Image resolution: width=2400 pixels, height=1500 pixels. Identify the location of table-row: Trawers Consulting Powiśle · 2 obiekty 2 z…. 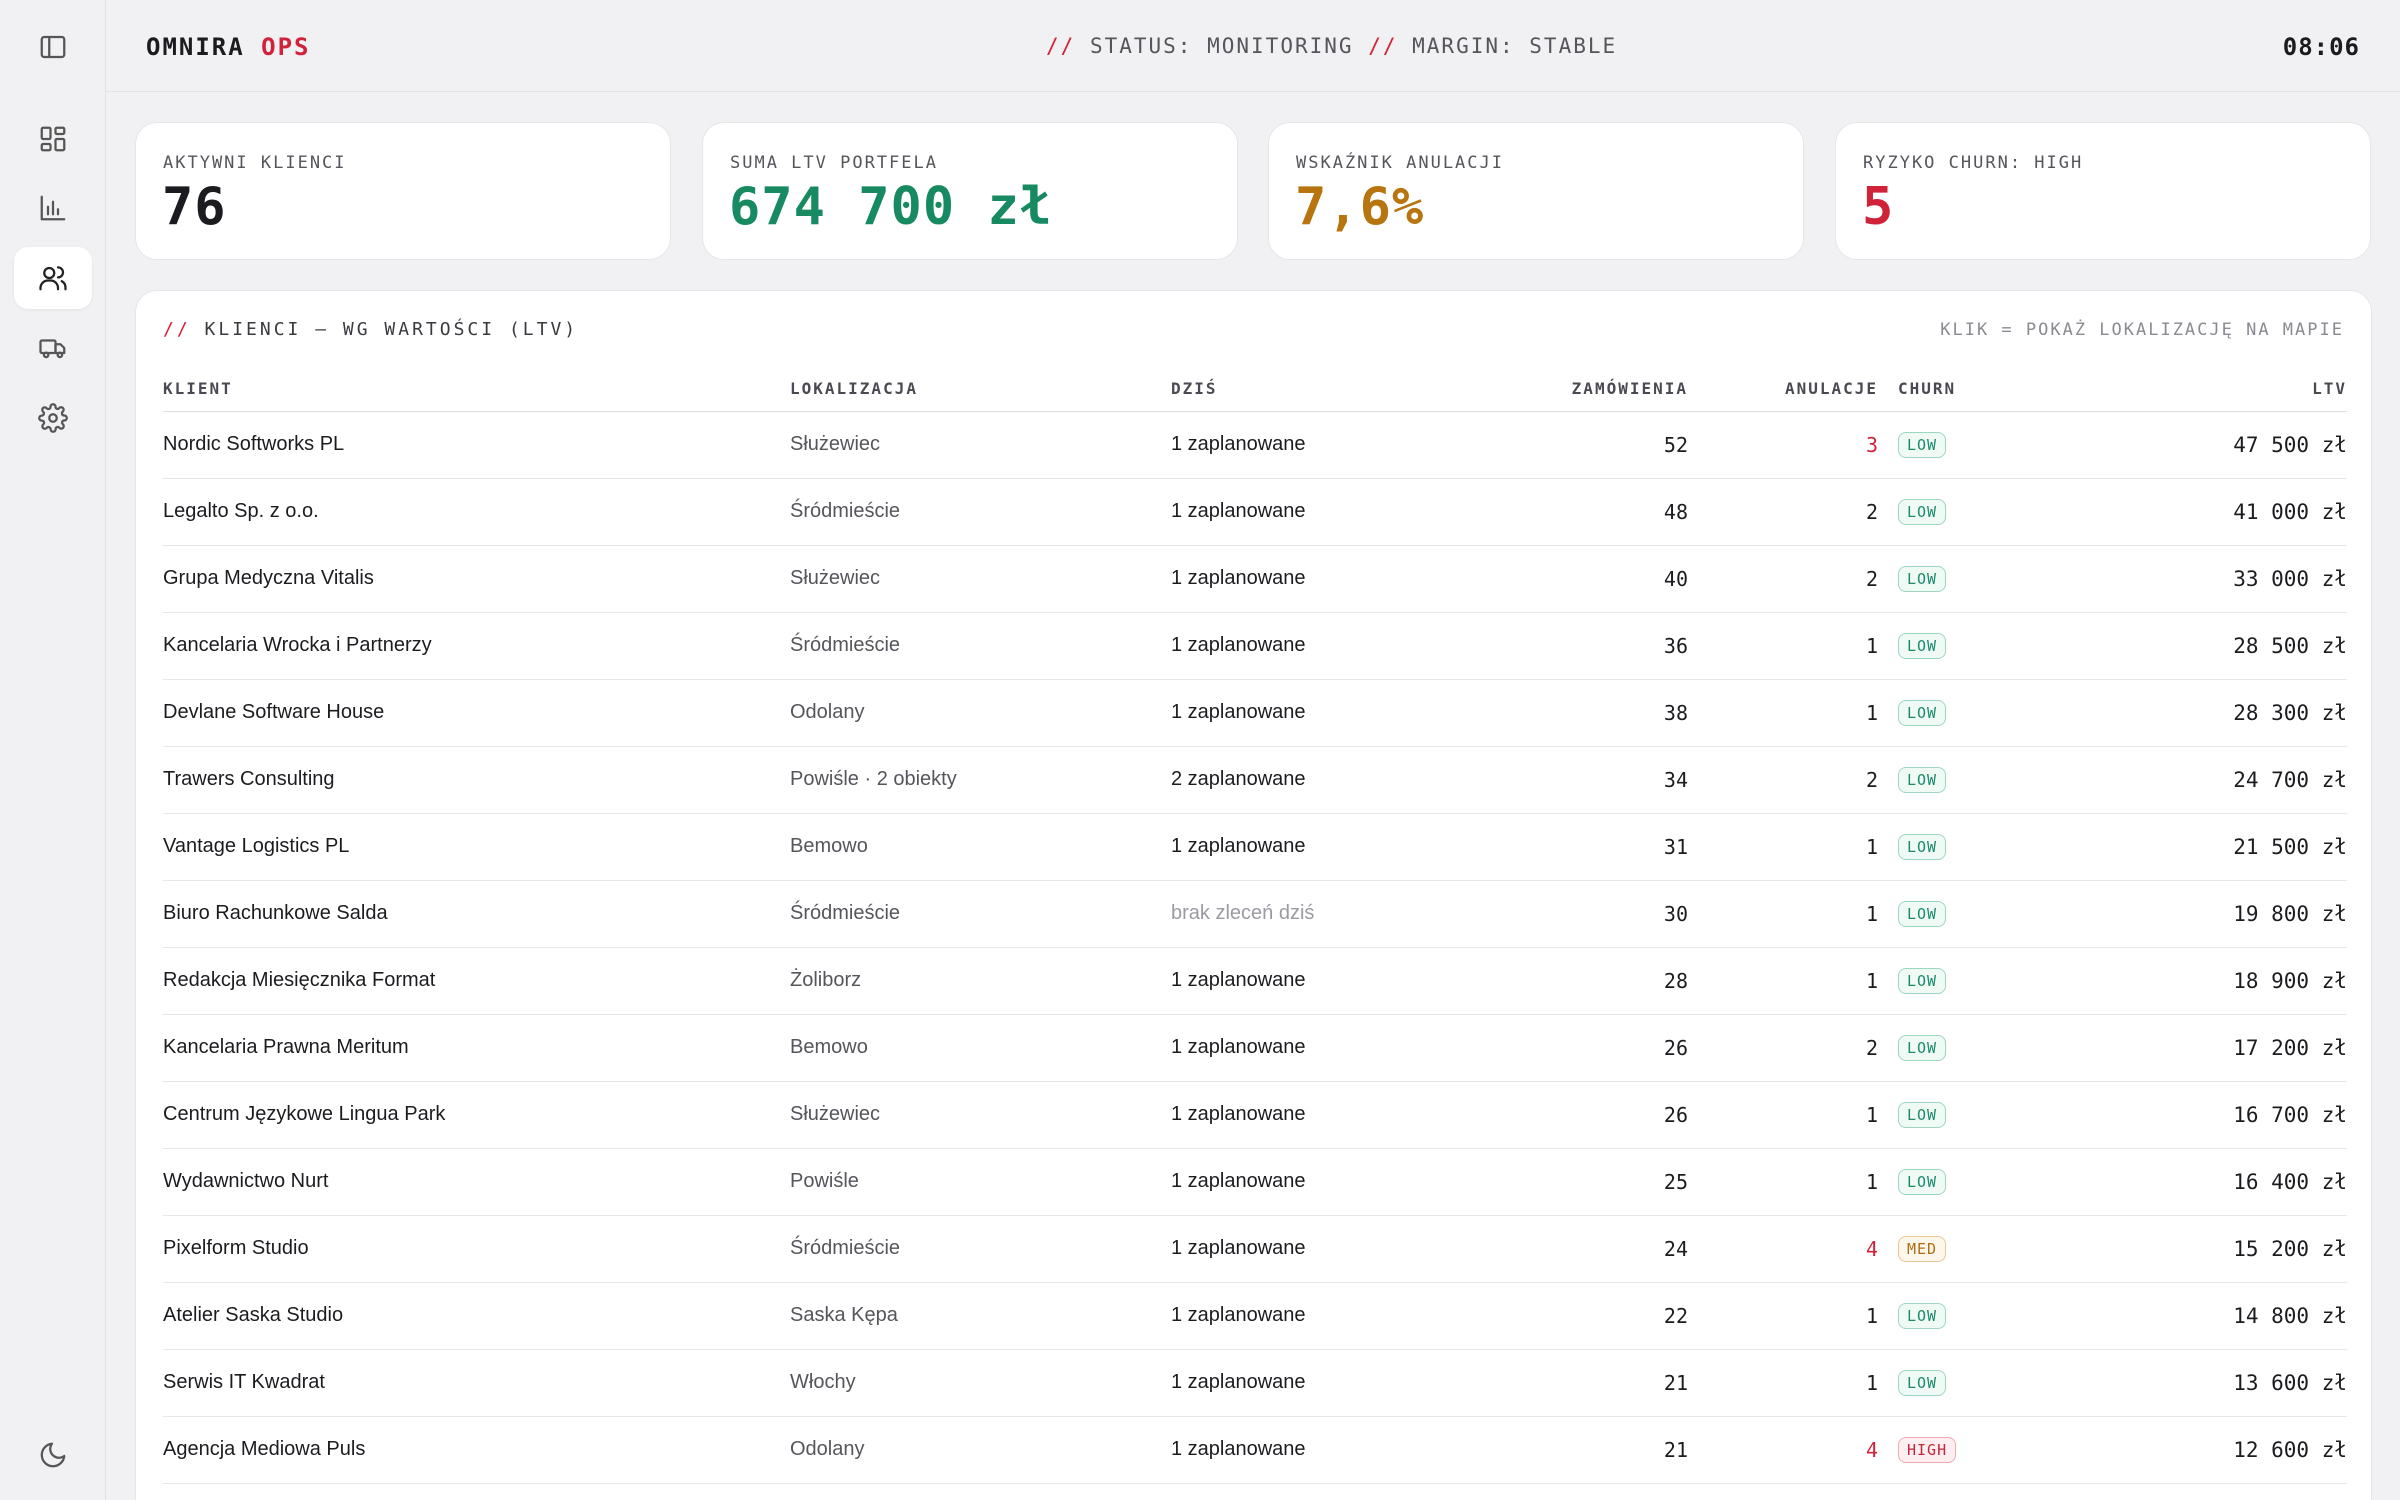
(1255, 780).